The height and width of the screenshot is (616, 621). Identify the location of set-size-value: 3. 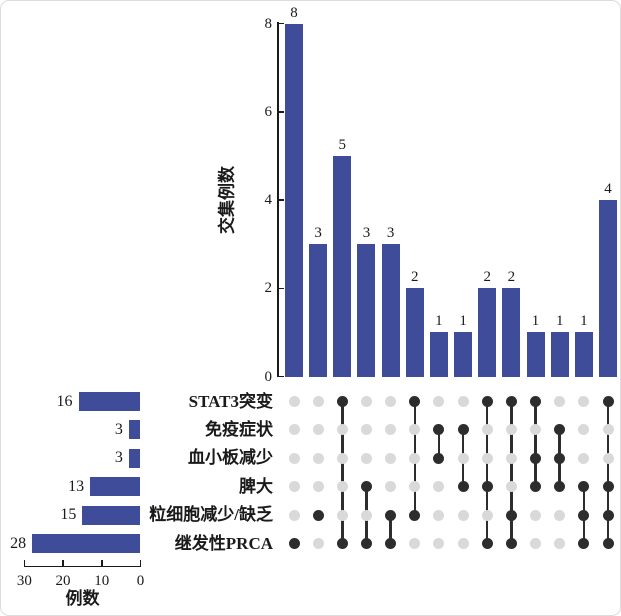
(118, 429).